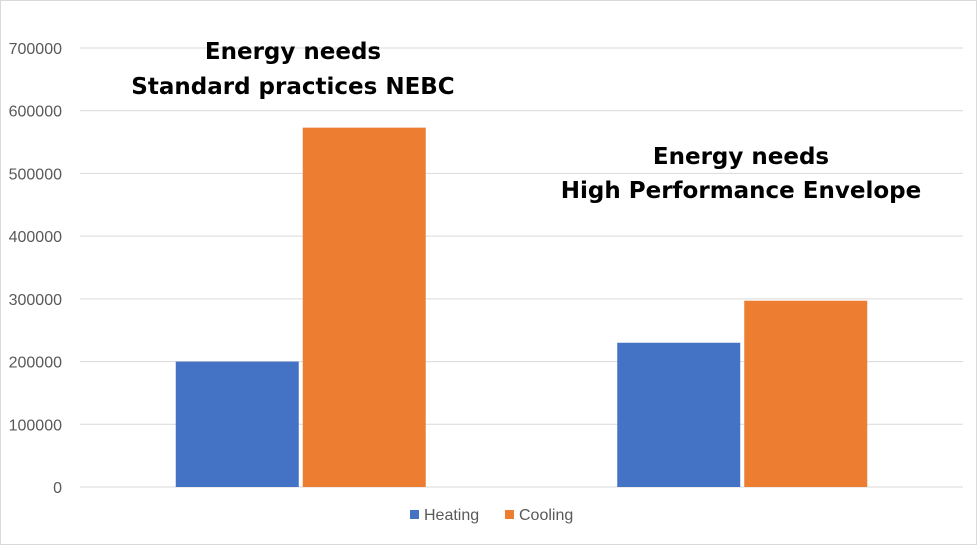  I want to click on annotation-high-performance-line-2: High Performance Envelope, so click(741, 191).